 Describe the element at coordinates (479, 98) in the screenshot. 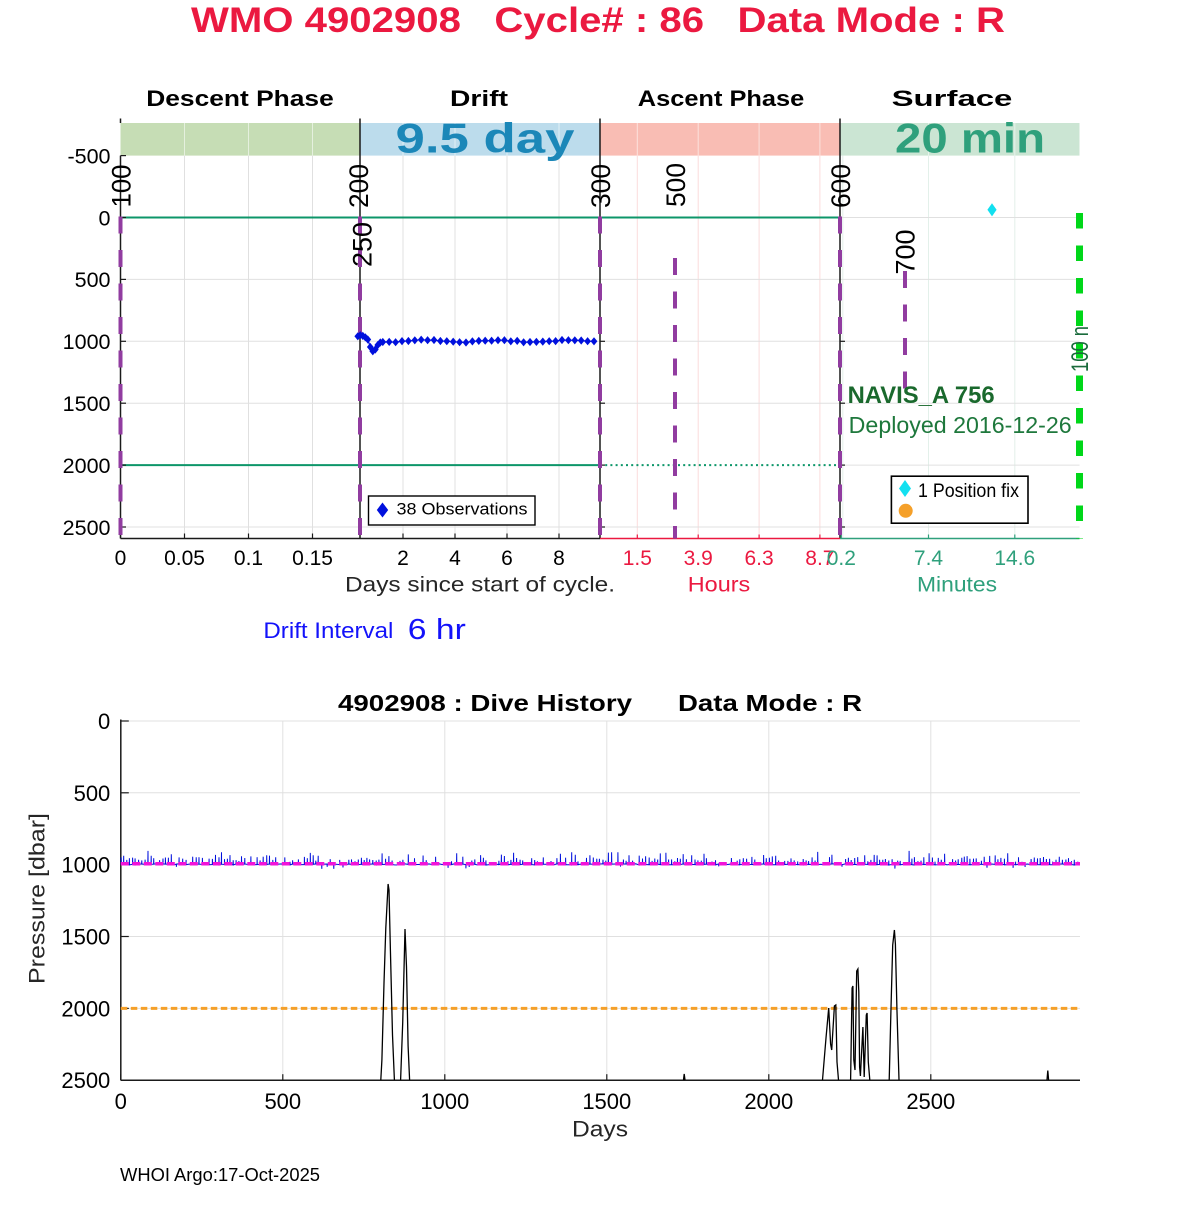

I see `svg-text: Drift` at that location.